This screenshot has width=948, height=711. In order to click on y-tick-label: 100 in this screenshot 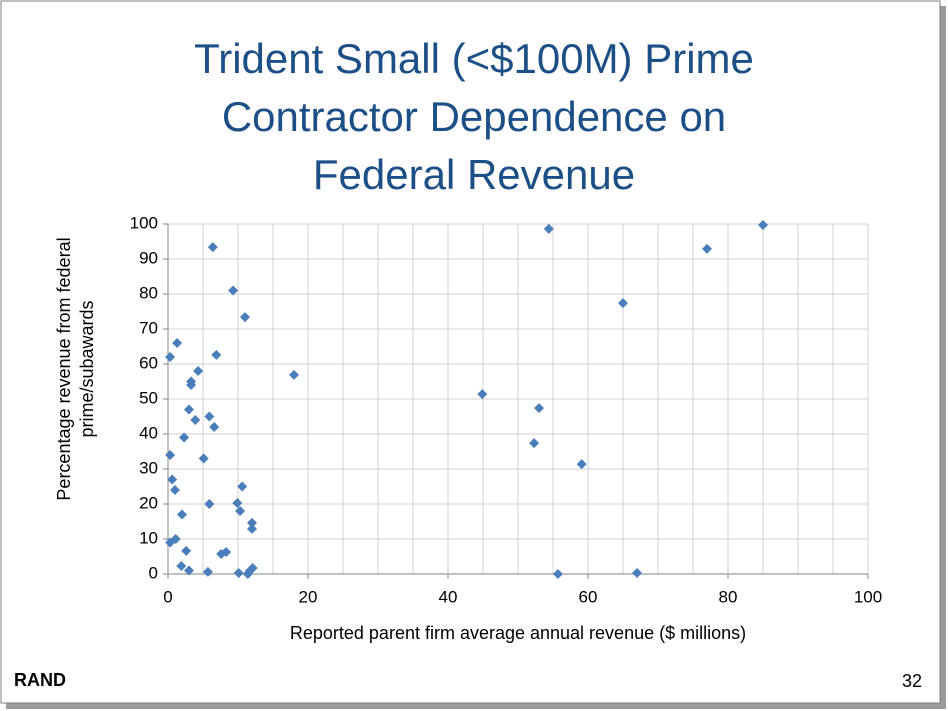, I will do `click(144, 222)`.